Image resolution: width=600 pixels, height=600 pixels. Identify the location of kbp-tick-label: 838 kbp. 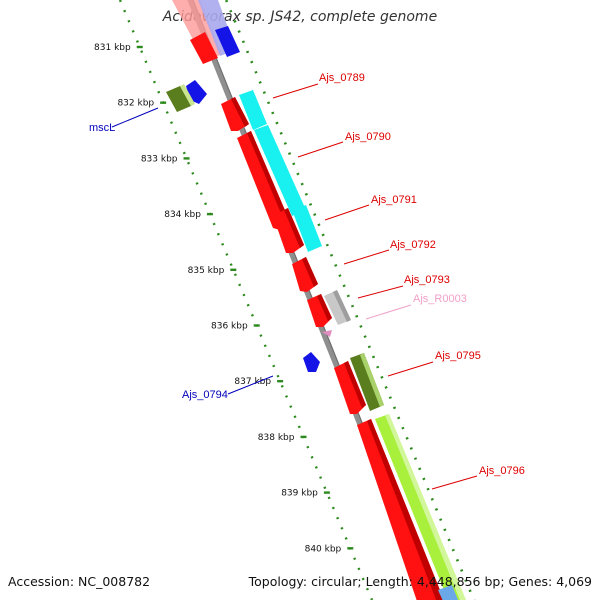
(276, 438).